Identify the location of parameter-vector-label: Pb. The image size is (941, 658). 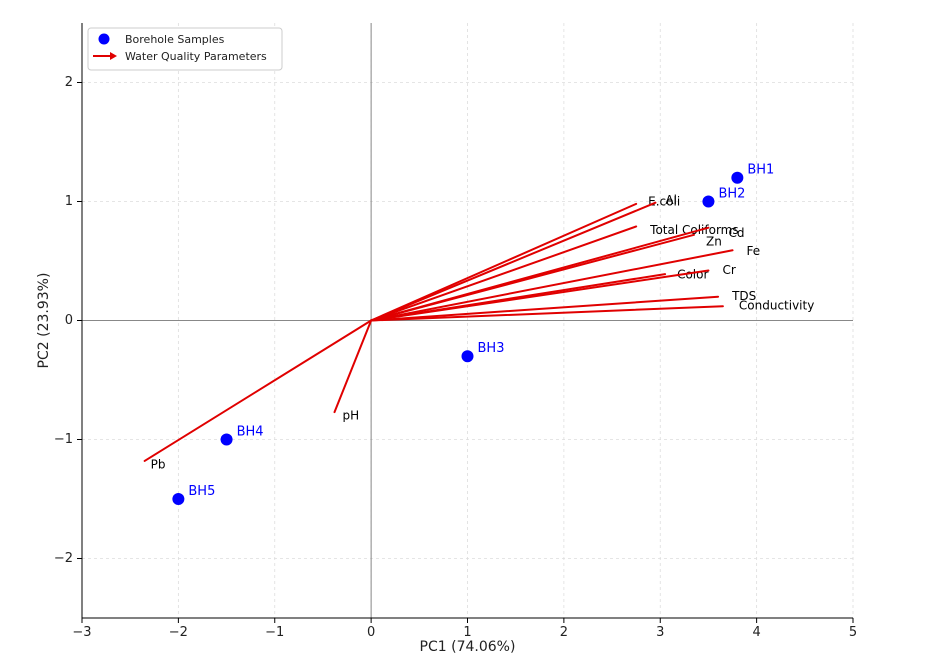
(158, 464).